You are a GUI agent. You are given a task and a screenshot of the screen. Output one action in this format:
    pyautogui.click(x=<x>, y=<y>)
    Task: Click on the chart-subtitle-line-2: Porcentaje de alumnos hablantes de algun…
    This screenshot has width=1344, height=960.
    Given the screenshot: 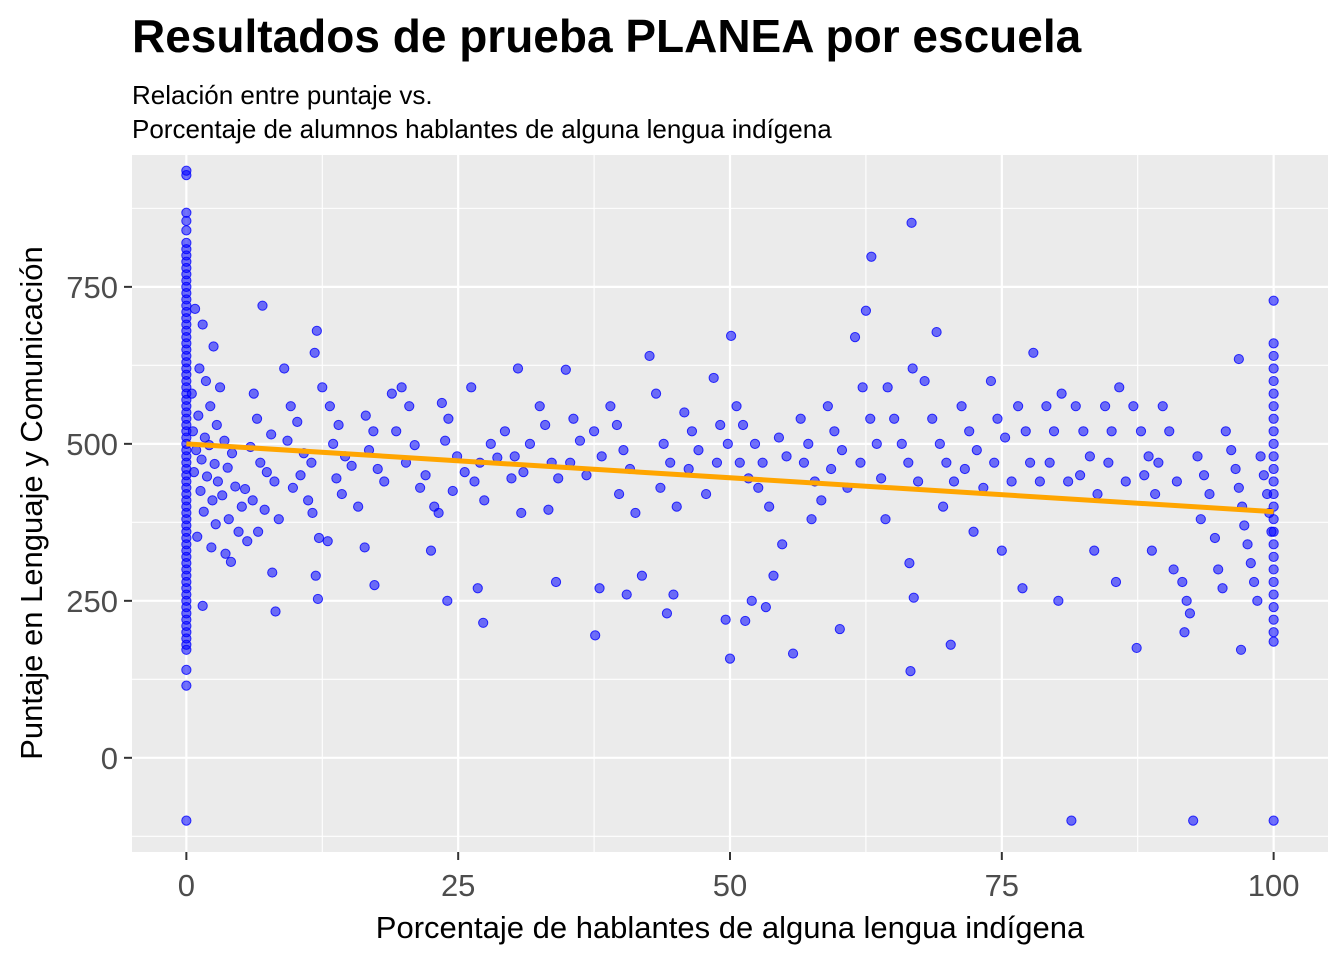 What is the action you would take?
    pyautogui.click(x=482, y=129)
    